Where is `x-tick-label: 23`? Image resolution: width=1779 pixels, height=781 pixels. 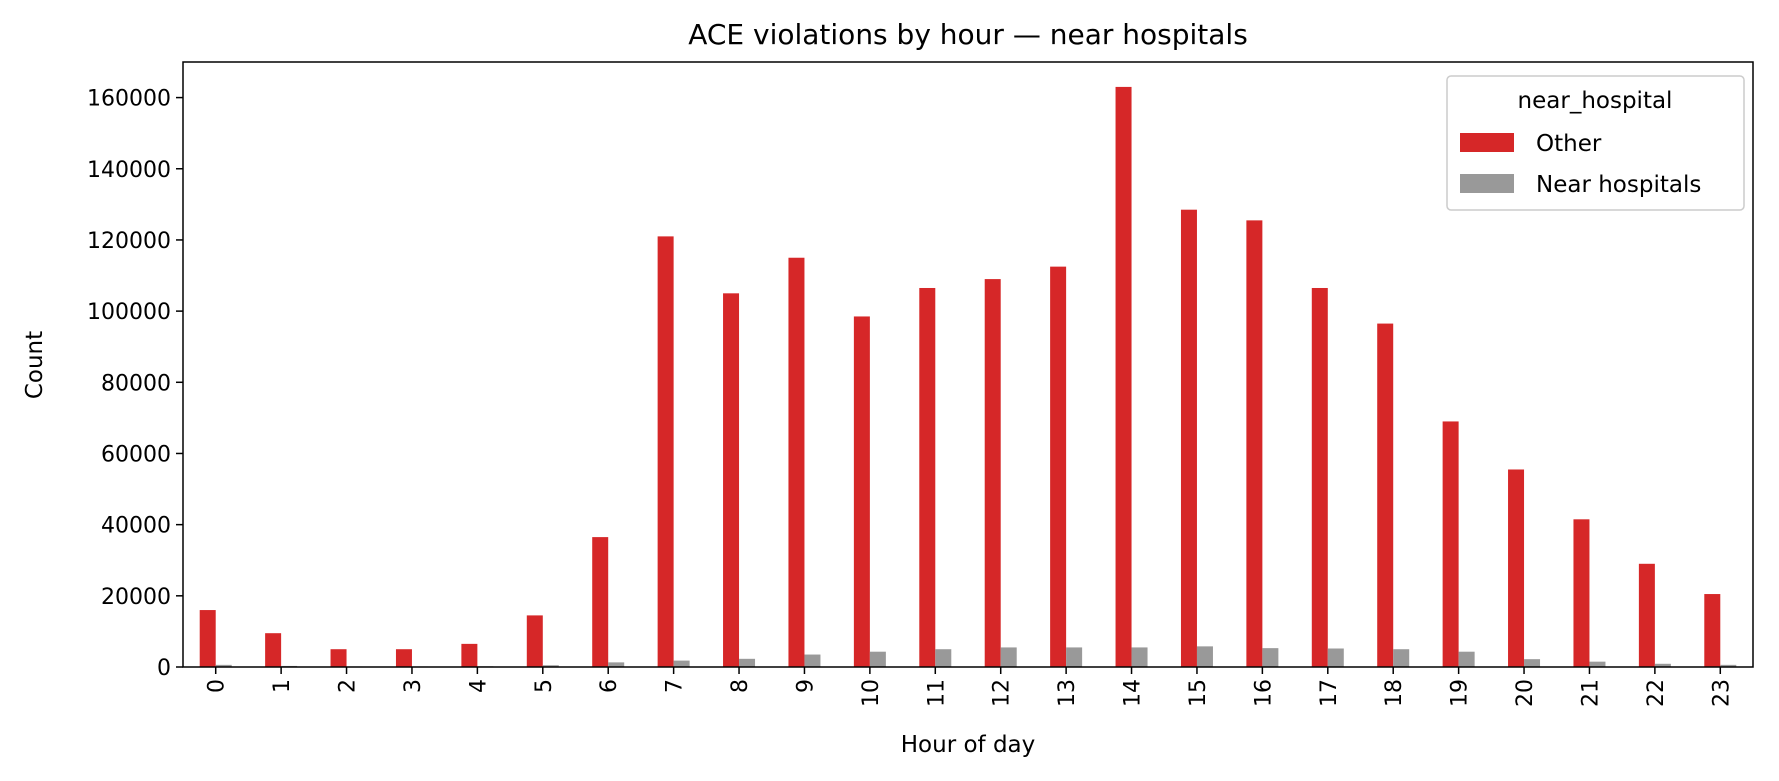
x-tick-label: 23 is located at coordinates (1721, 693).